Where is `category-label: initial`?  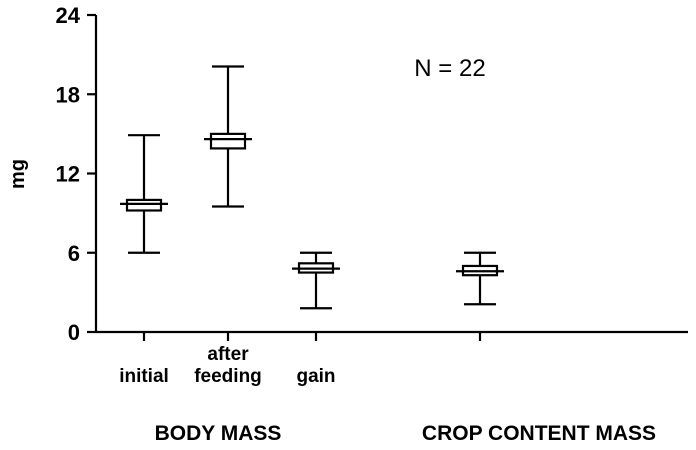 category-label: initial is located at coordinates (144, 376).